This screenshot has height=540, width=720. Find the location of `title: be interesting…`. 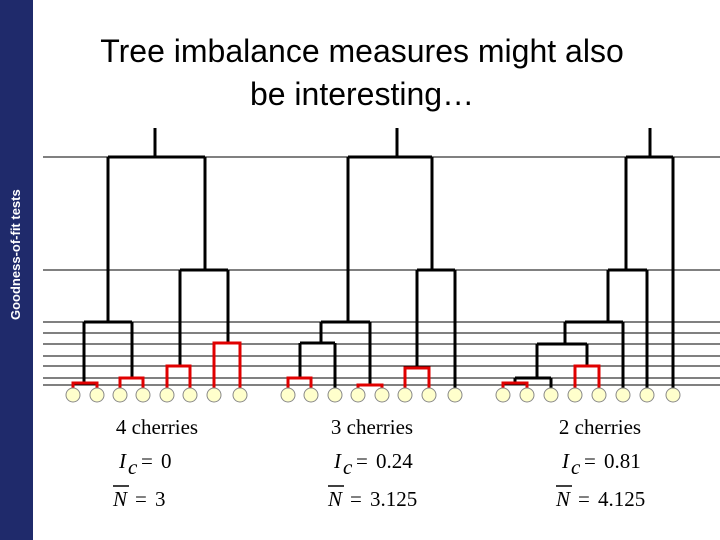

title: be interesting… is located at coordinates (362, 94).